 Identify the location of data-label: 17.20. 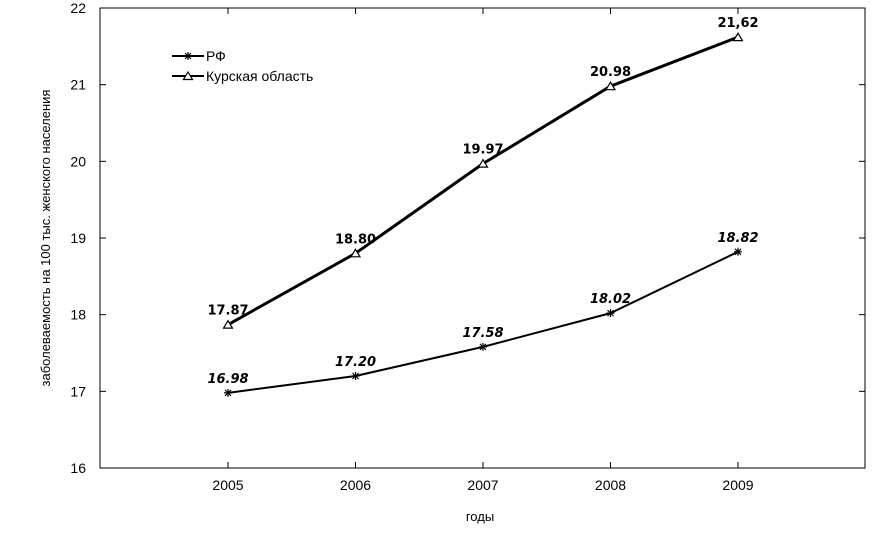
(355, 362).